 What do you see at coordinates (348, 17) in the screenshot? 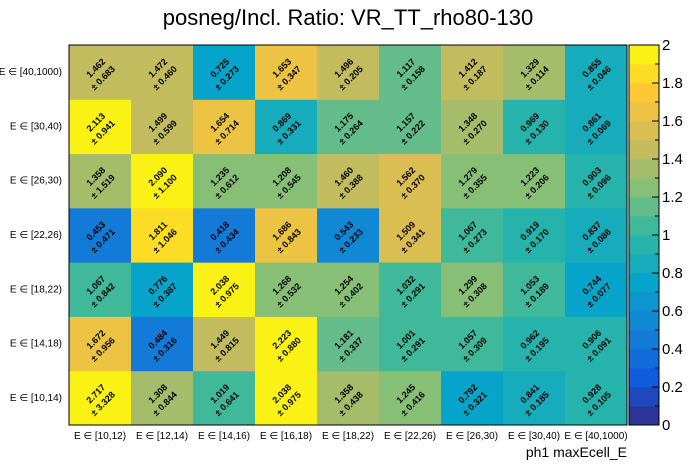
I see `chart-title: posneg/Incl. Ratio: VR_TT_rho80-130` at bounding box center [348, 17].